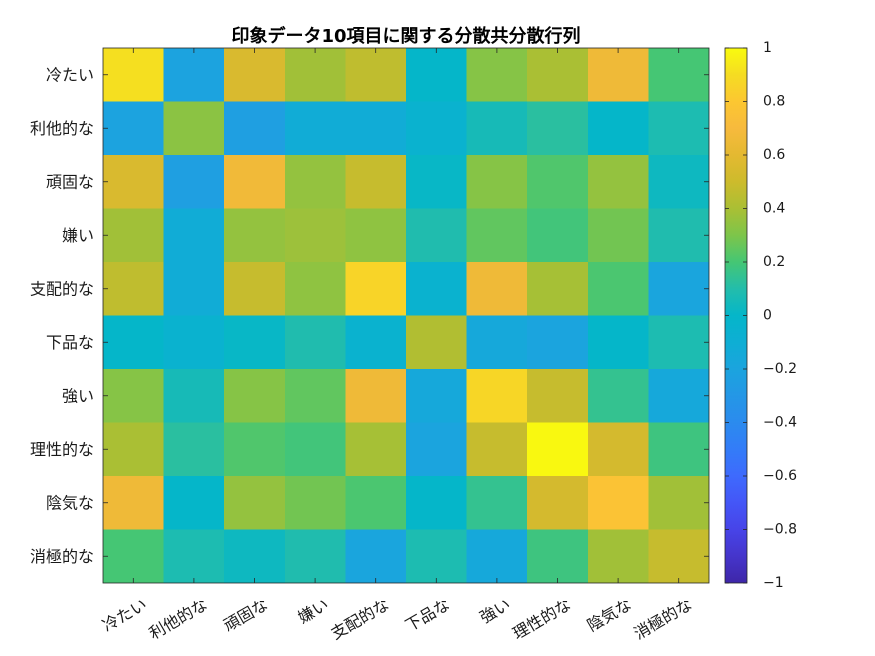 The height and width of the screenshot is (656, 875). Describe the element at coordinates (774, 155) in the screenshot. I see `colorbar-tick-label: 0.6` at that location.